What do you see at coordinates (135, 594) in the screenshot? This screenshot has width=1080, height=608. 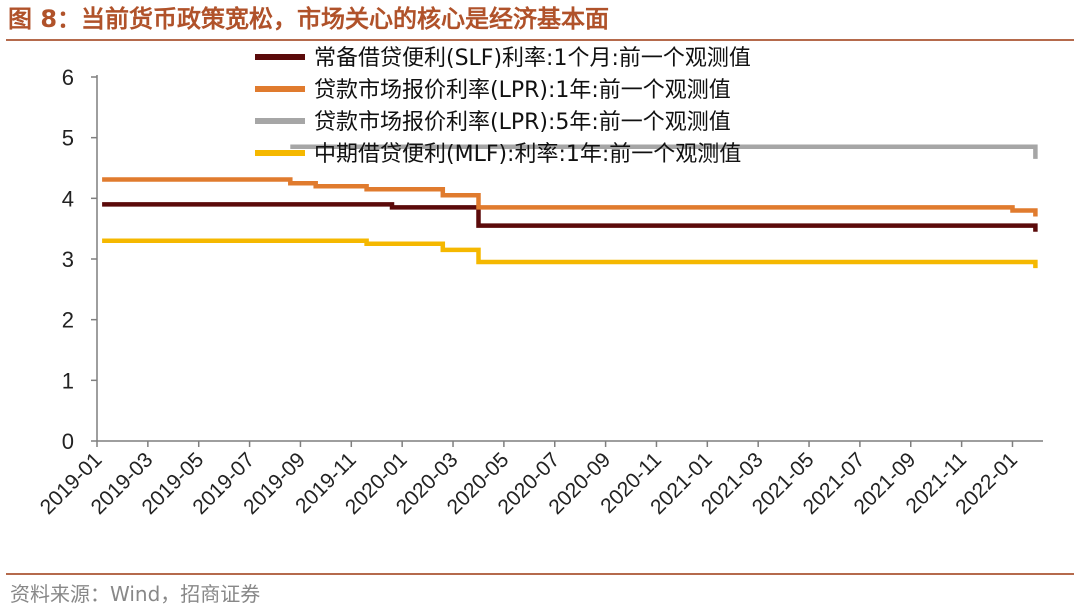 I see `source-note: 资料来源：Wind，招商证券` at bounding box center [135, 594].